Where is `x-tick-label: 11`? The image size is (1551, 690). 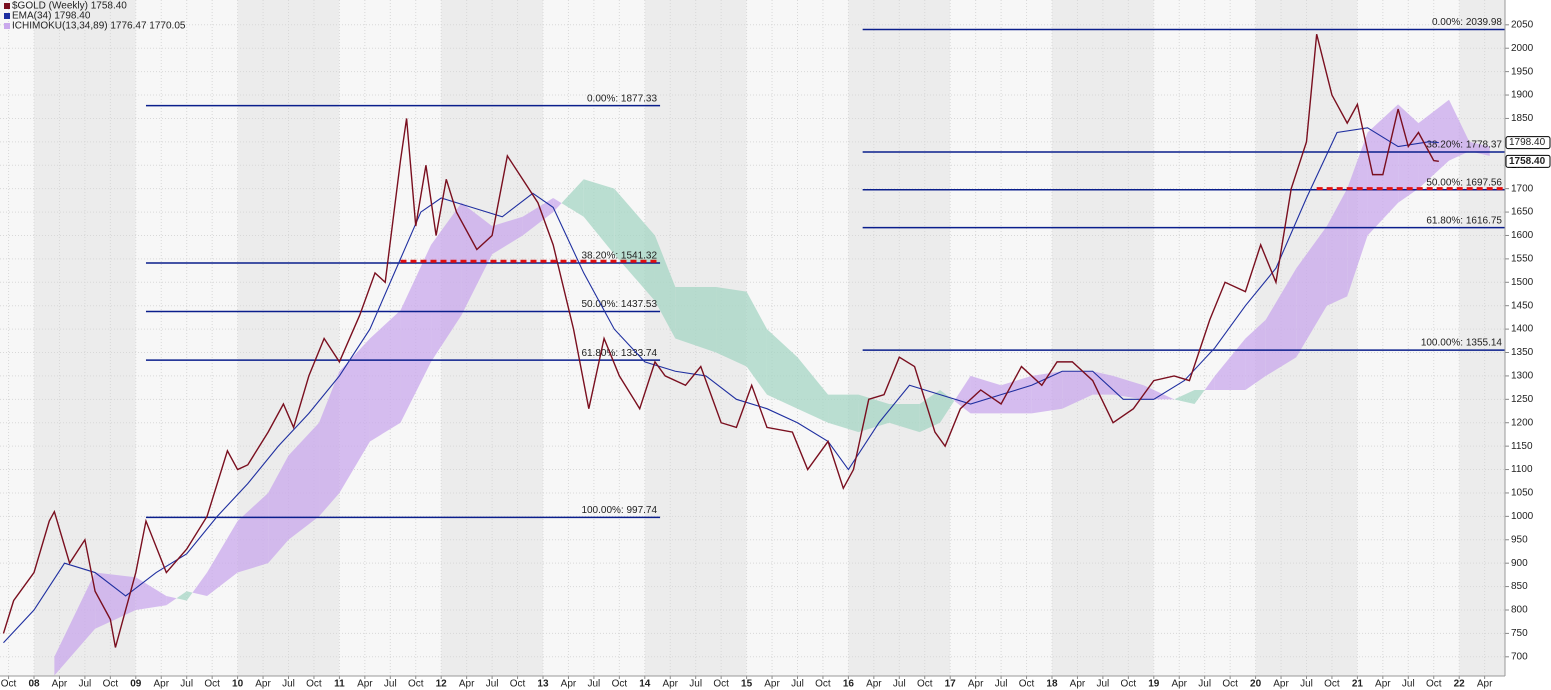
x-tick-label: 11 is located at coordinates (339, 684).